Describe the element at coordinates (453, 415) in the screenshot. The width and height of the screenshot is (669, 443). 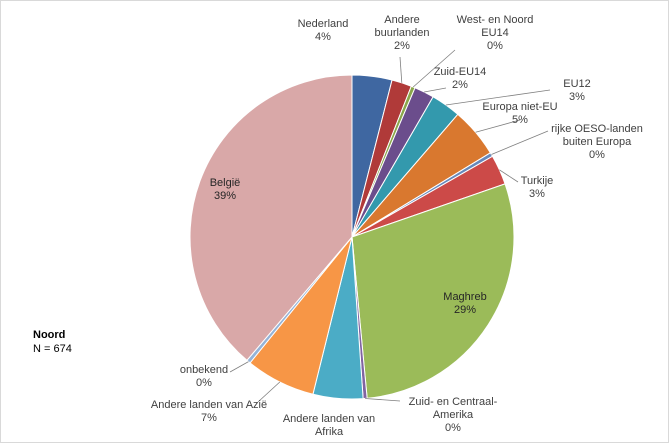
I see `slice-label: Zuid- en Centraal-Amerika 0%` at that location.